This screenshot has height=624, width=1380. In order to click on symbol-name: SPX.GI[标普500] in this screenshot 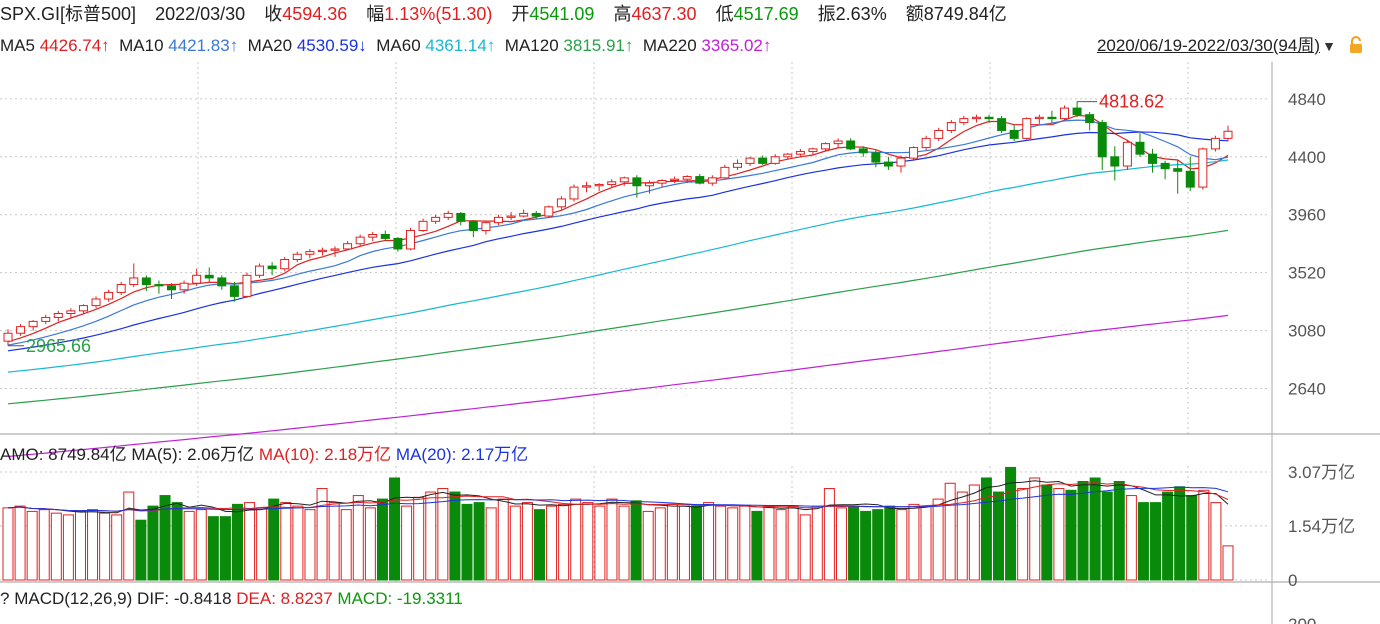, I will do `click(68, 14)`.